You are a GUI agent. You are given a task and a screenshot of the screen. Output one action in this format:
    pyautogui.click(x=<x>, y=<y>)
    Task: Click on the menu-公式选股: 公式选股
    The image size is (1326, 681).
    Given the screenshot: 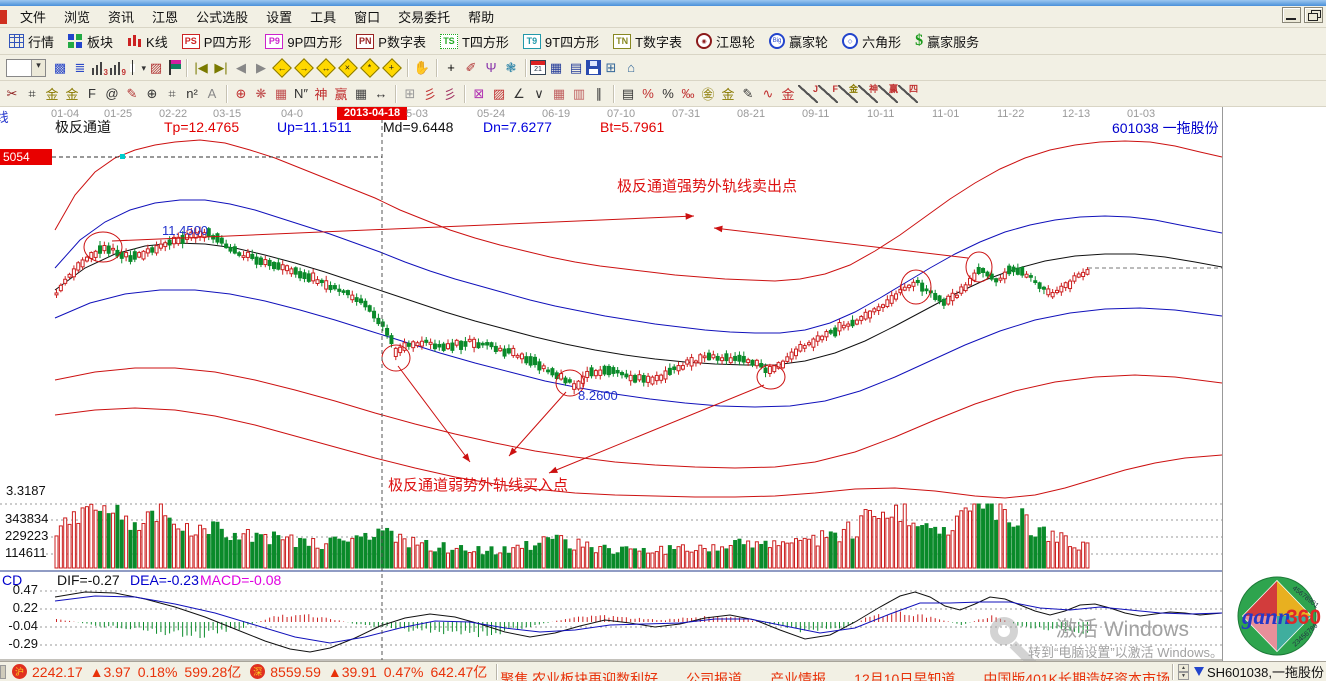 What is the action you would take?
    pyautogui.click(x=222, y=17)
    